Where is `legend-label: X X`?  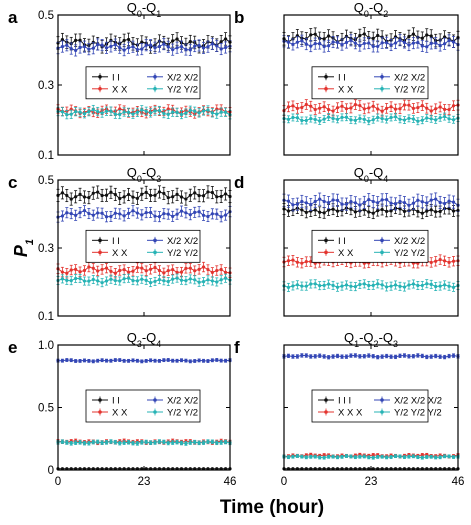
legend-label: X X is located at coordinates (120, 89).